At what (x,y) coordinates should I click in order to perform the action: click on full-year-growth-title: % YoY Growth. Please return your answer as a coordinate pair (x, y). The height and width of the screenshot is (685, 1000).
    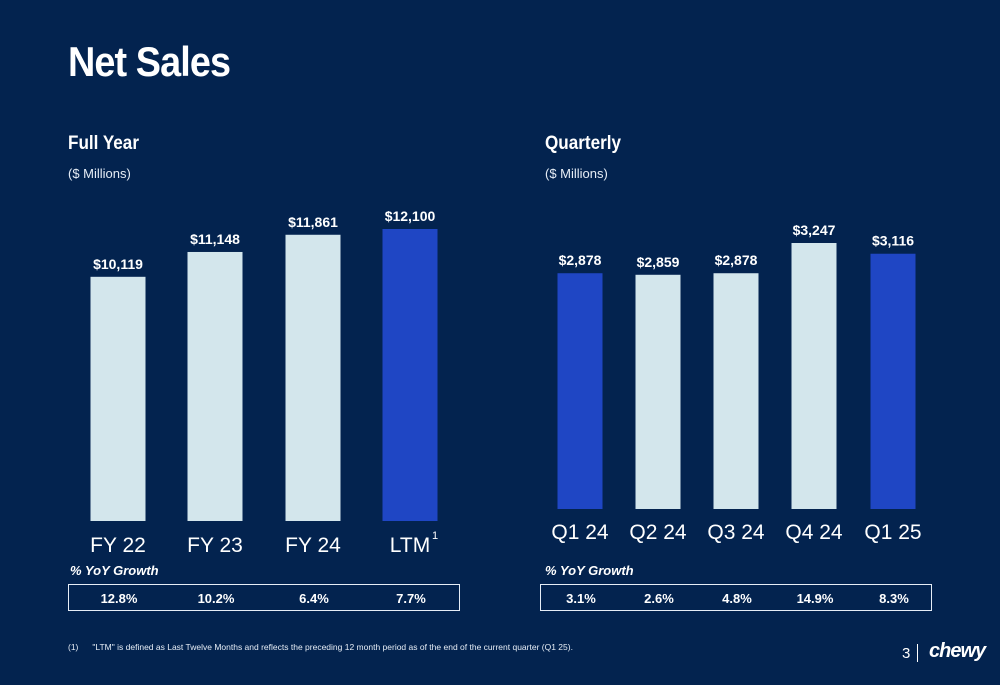
    Looking at the image, I should click on (114, 570).